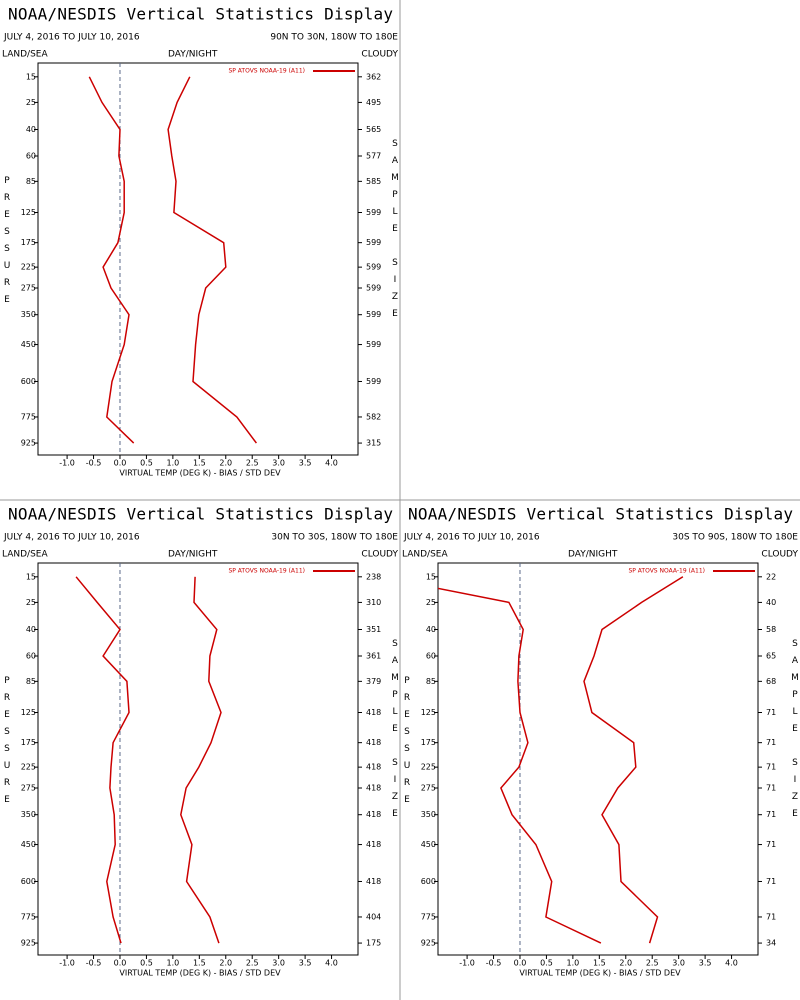 This screenshot has height=1000, width=800. What do you see at coordinates (373, 267) in the screenshot?
I see `sample-size-label: 599` at bounding box center [373, 267].